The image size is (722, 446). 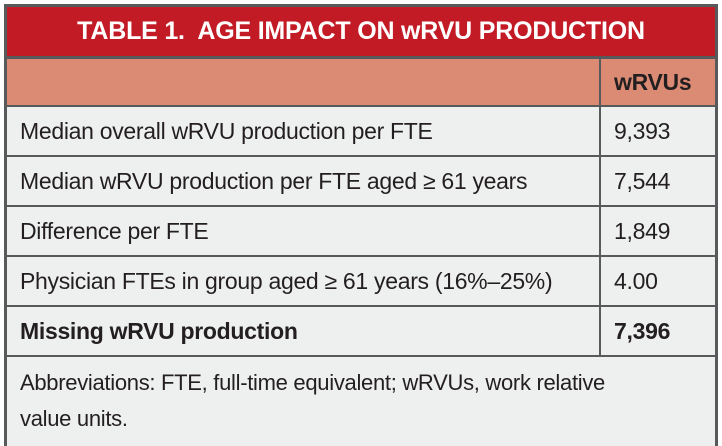 What do you see at coordinates (657, 281) in the screenshot?
I see `row-value: 4.00` at bounding box center [657, 281].